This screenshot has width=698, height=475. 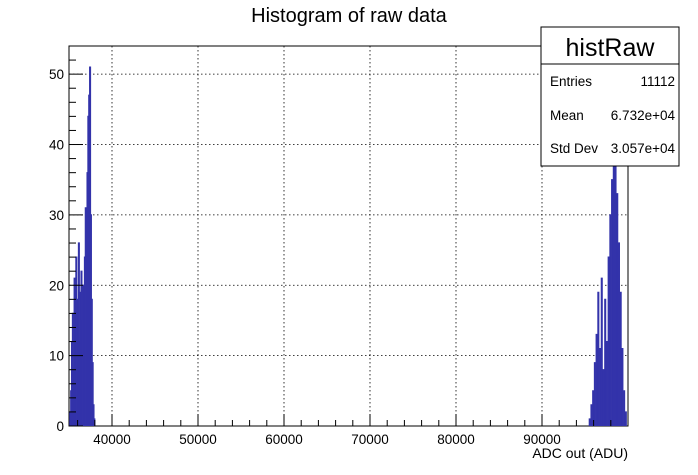 What do you see at coordinates (56, 356) in the screenshot?
I see `y-tick-label: 10` at bounding box center [56, 356].